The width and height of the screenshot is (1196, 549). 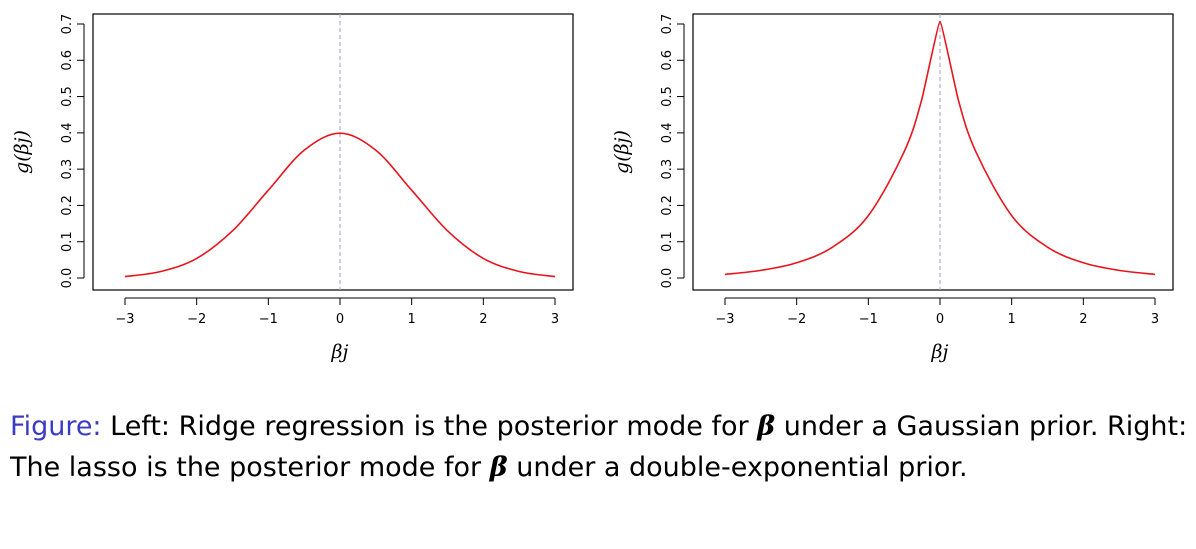 What do you see at coordinates (766, 426) in the screenshot?
I see `caption-beta-1: β` at bounding box center [766, 426].